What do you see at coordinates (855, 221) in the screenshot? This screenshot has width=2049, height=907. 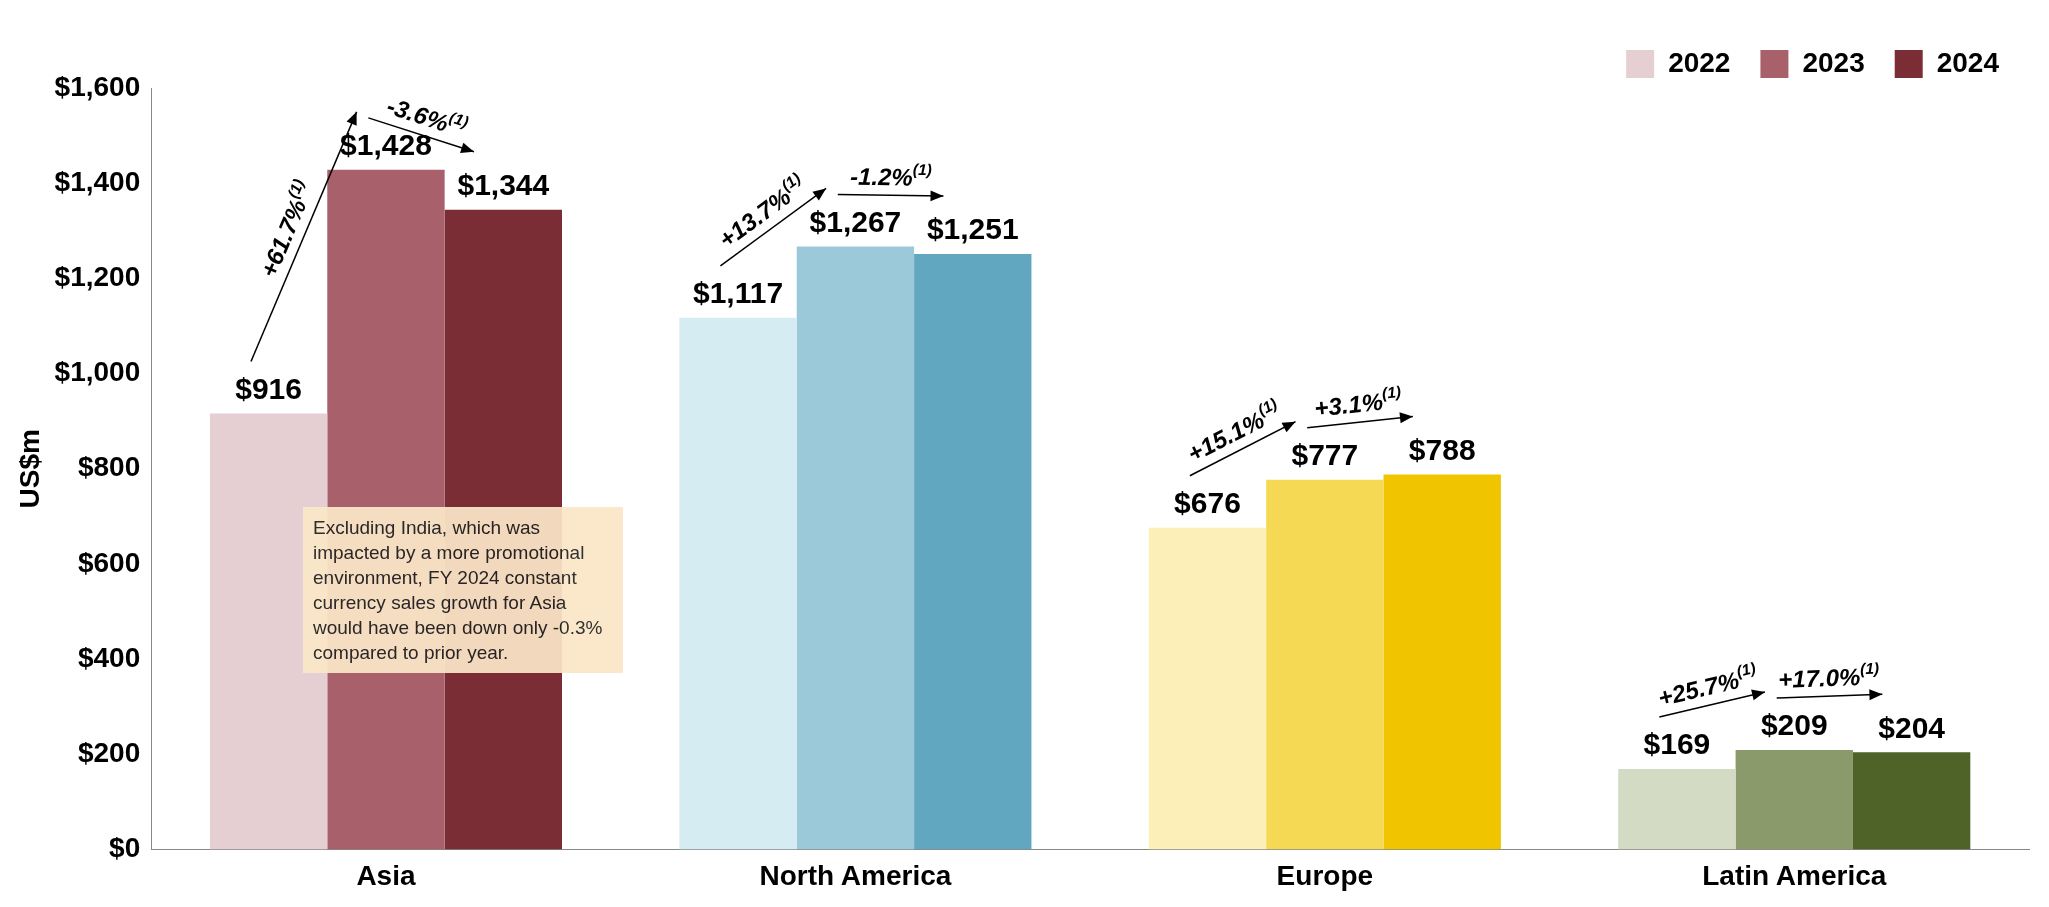 I see `data-label: $1,267` at bounding box center [855, 221].